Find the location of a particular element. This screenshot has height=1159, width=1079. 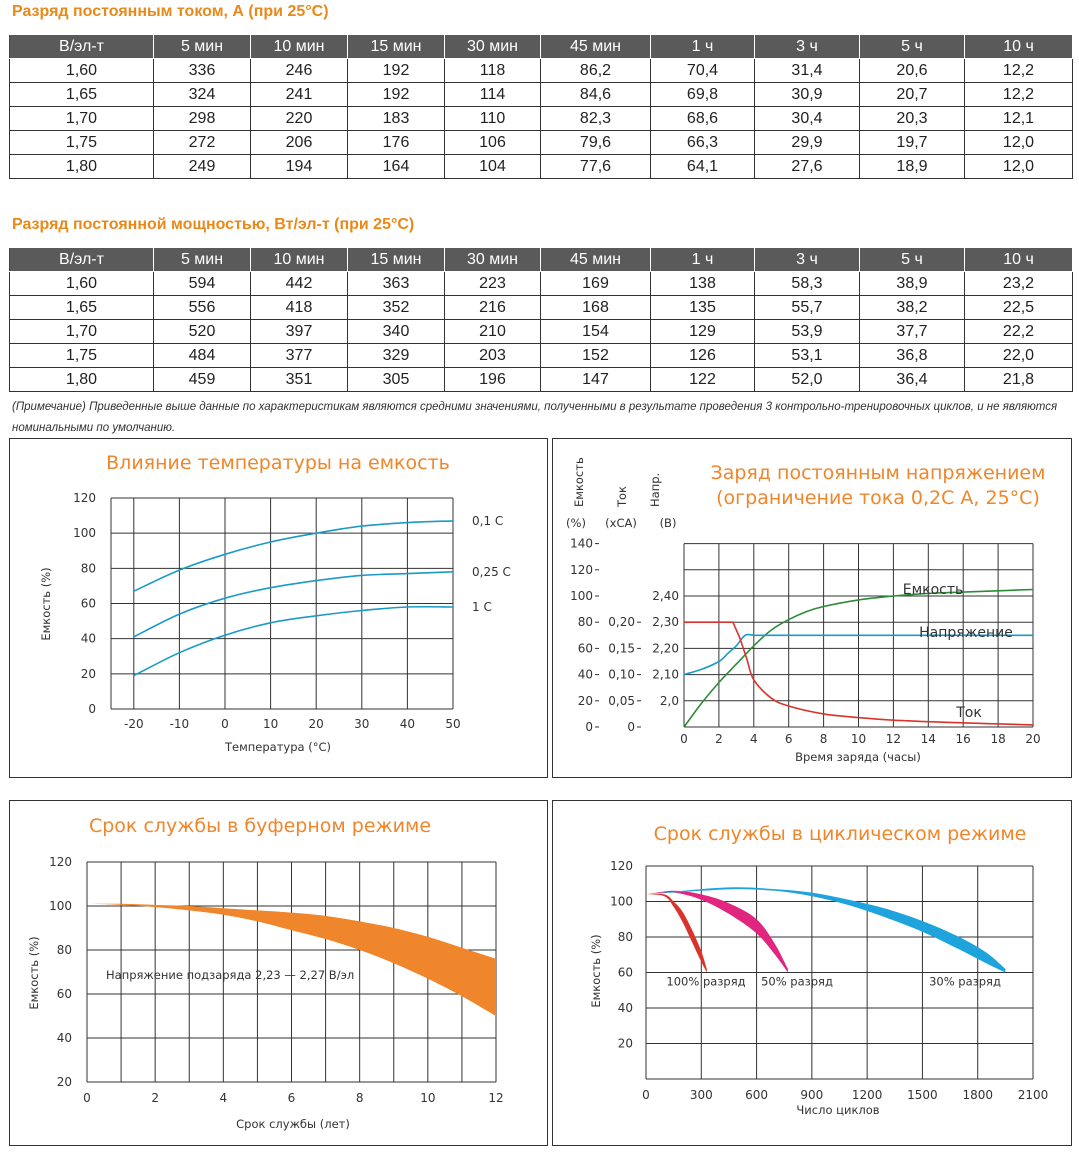

y-tick-label: 80 is located at coordinates (88, 568).